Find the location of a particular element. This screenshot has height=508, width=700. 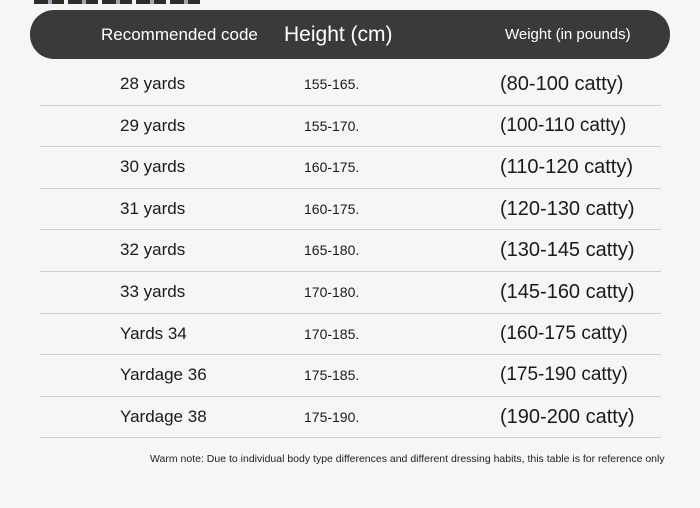

table-row: 32 yards 165-180. (130-145 catty) is located at coordinates (350, 251).